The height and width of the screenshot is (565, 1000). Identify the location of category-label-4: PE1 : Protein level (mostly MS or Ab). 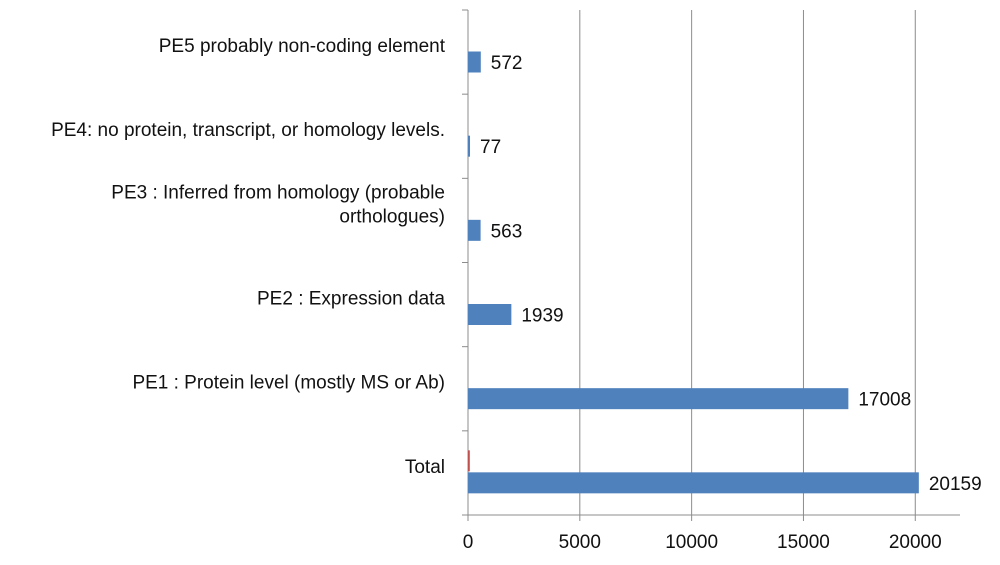
(288, 383).